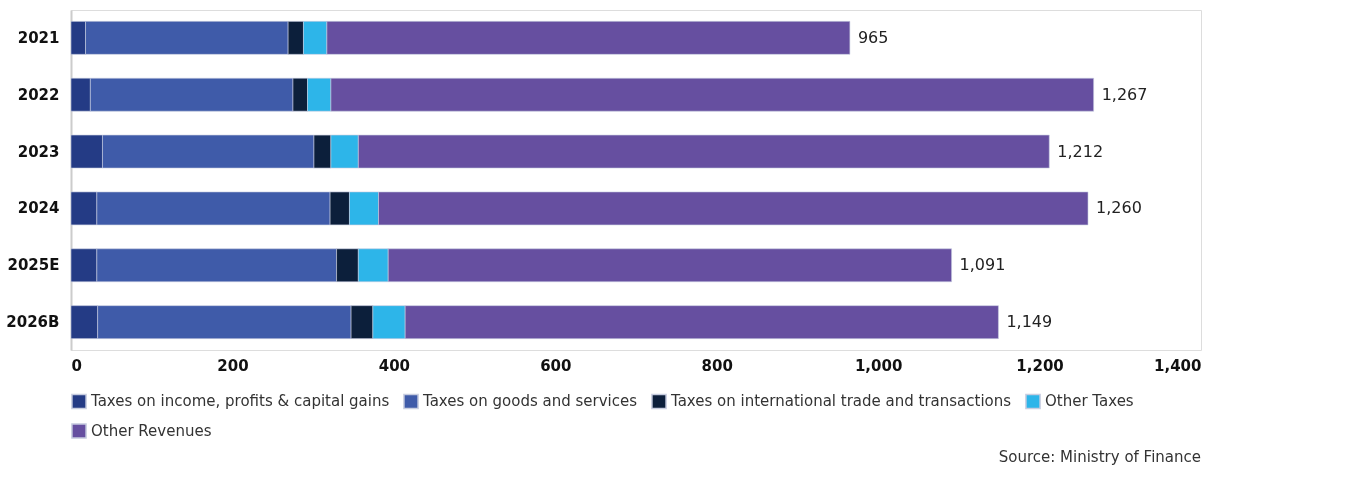  Describe the element at coordinates (38, 94) in the screenshot. I see `y-tick-label: 2022` at that location.